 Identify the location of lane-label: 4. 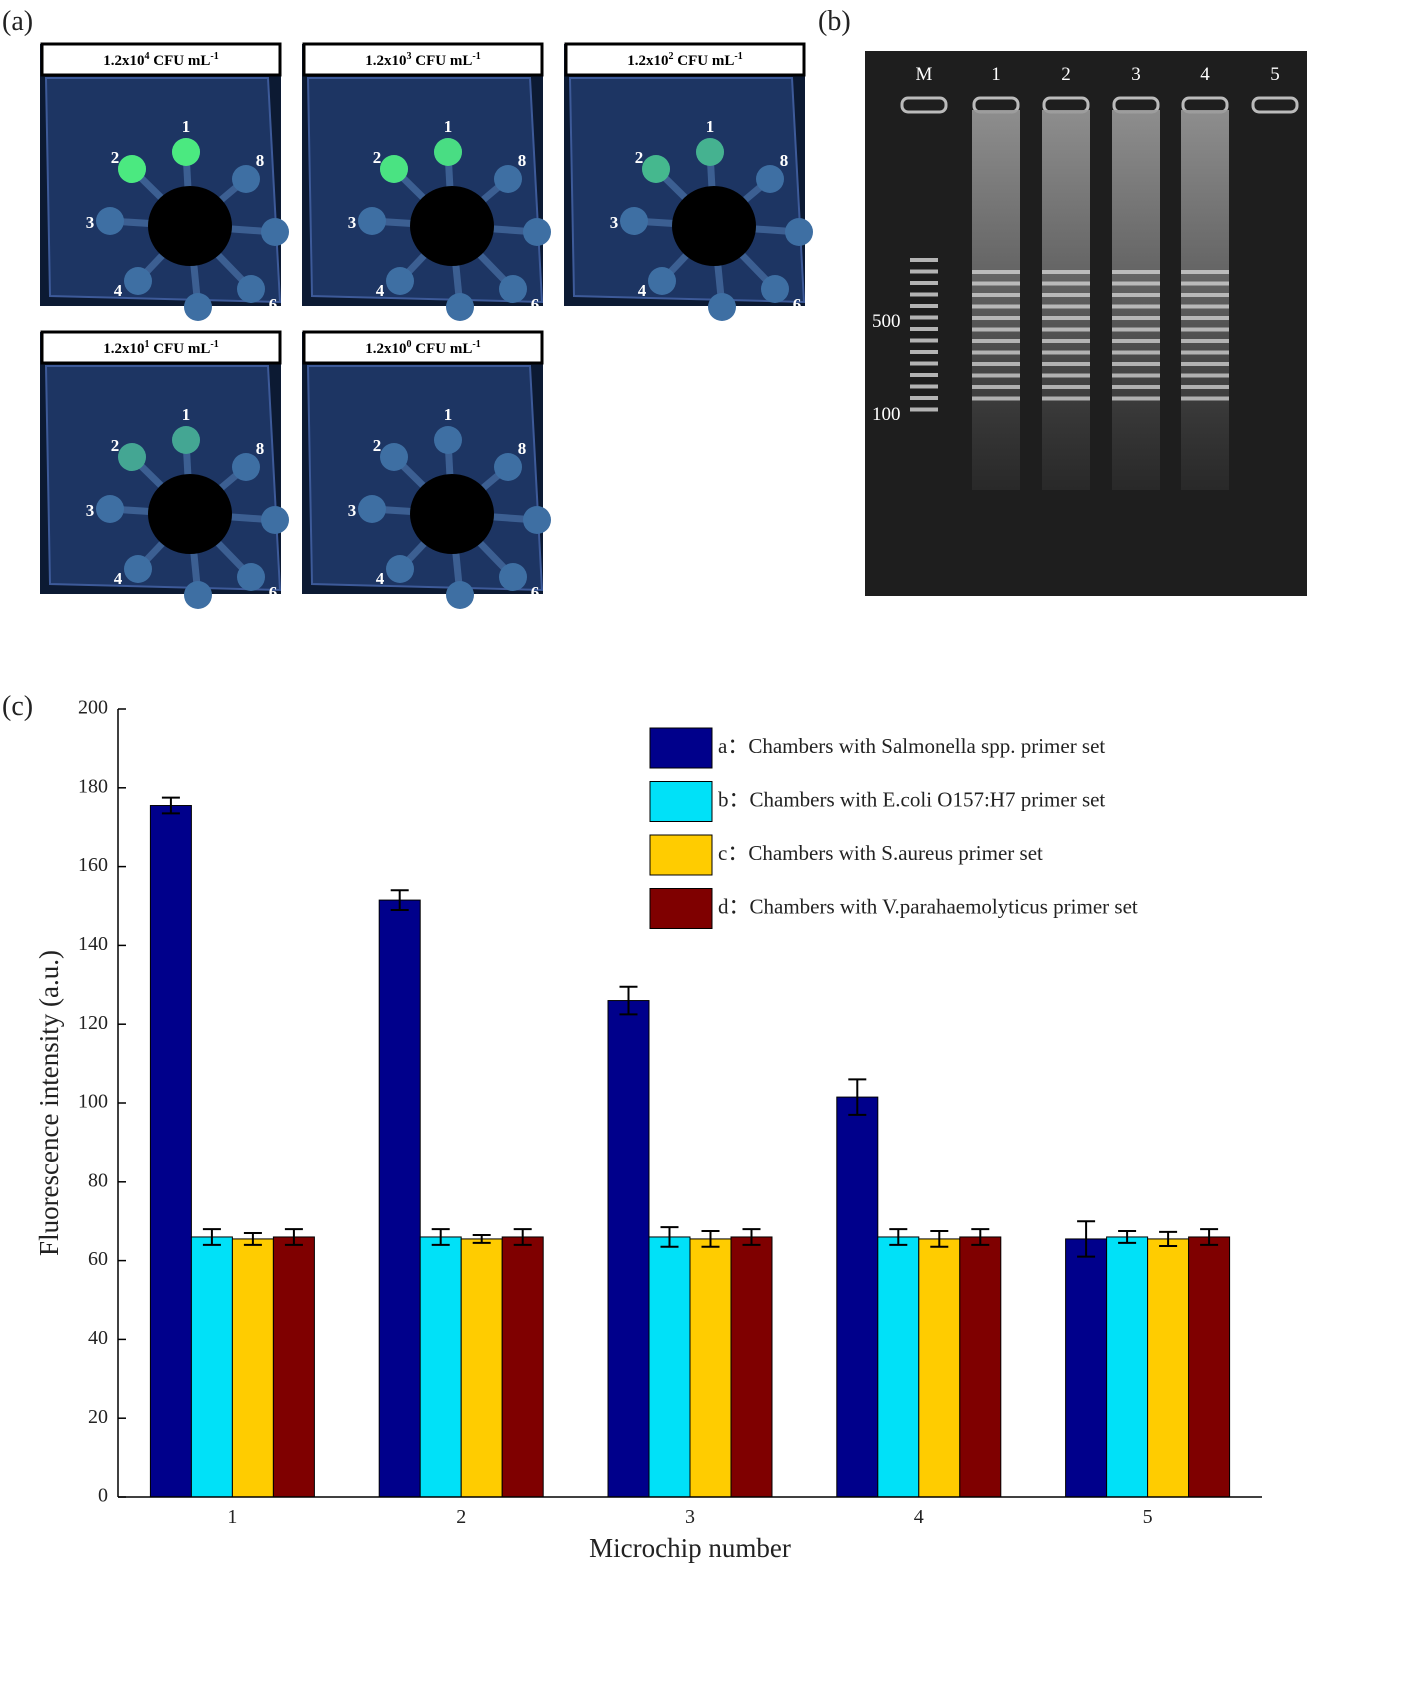
(1205, 74).